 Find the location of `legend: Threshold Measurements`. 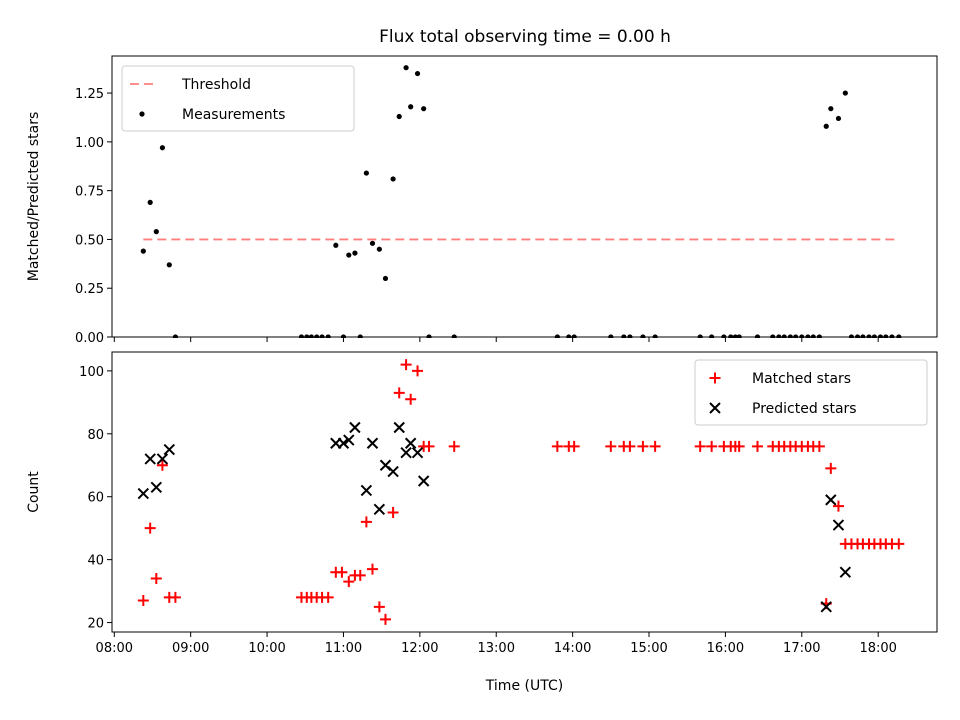

legend: Threshold Measurements is located at coordinates (238, 98).